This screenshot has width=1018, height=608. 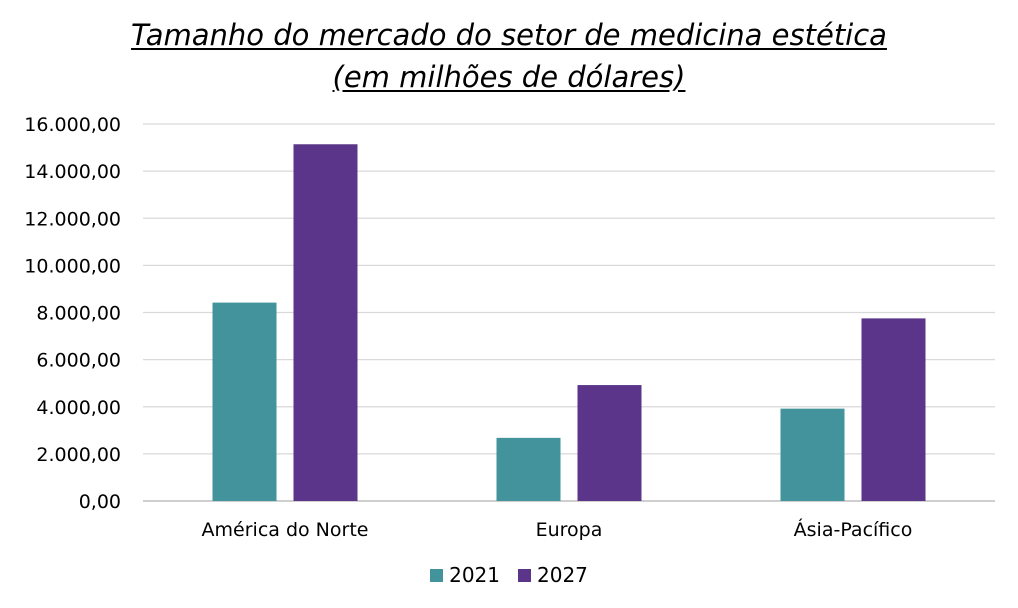 I want to click on chart-legend: 2021 2027, so click(x=509, y=575).